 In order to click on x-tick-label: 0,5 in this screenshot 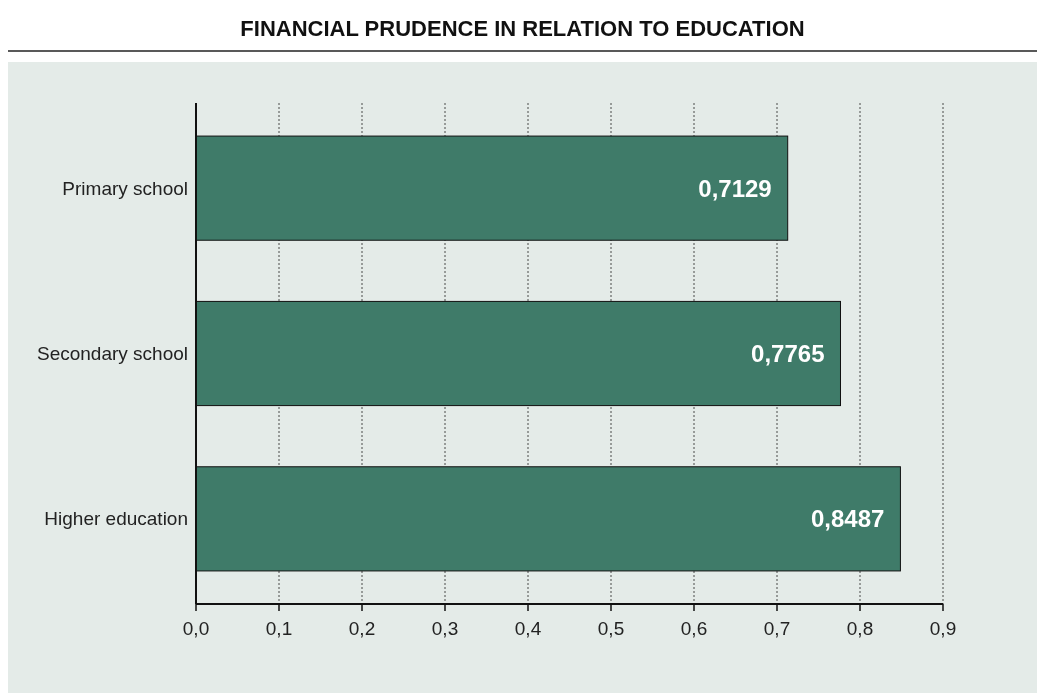, I will do `click(611, 628)`.